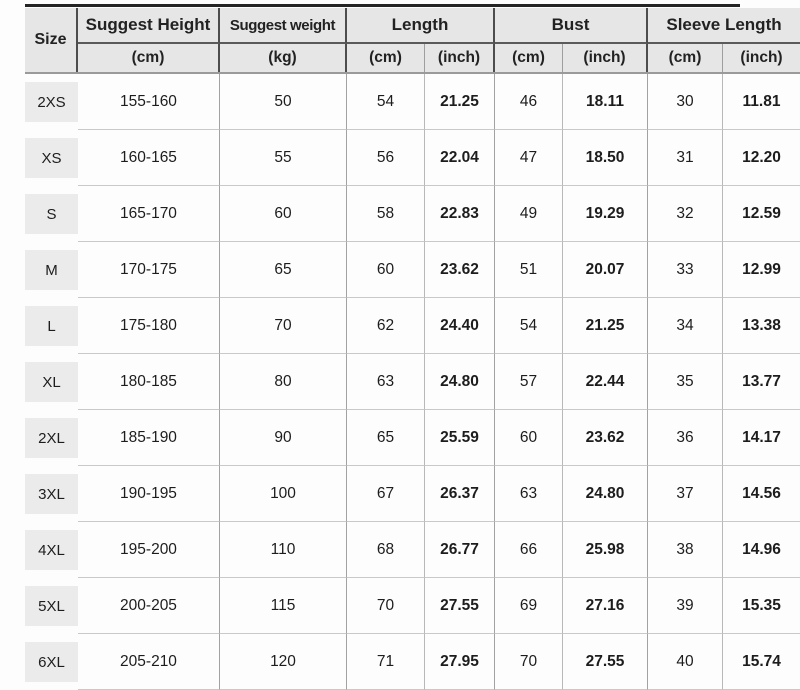 The image size is (800, 690). I want to click on sleeve-inch-value: 11.81, so click(761, 102).